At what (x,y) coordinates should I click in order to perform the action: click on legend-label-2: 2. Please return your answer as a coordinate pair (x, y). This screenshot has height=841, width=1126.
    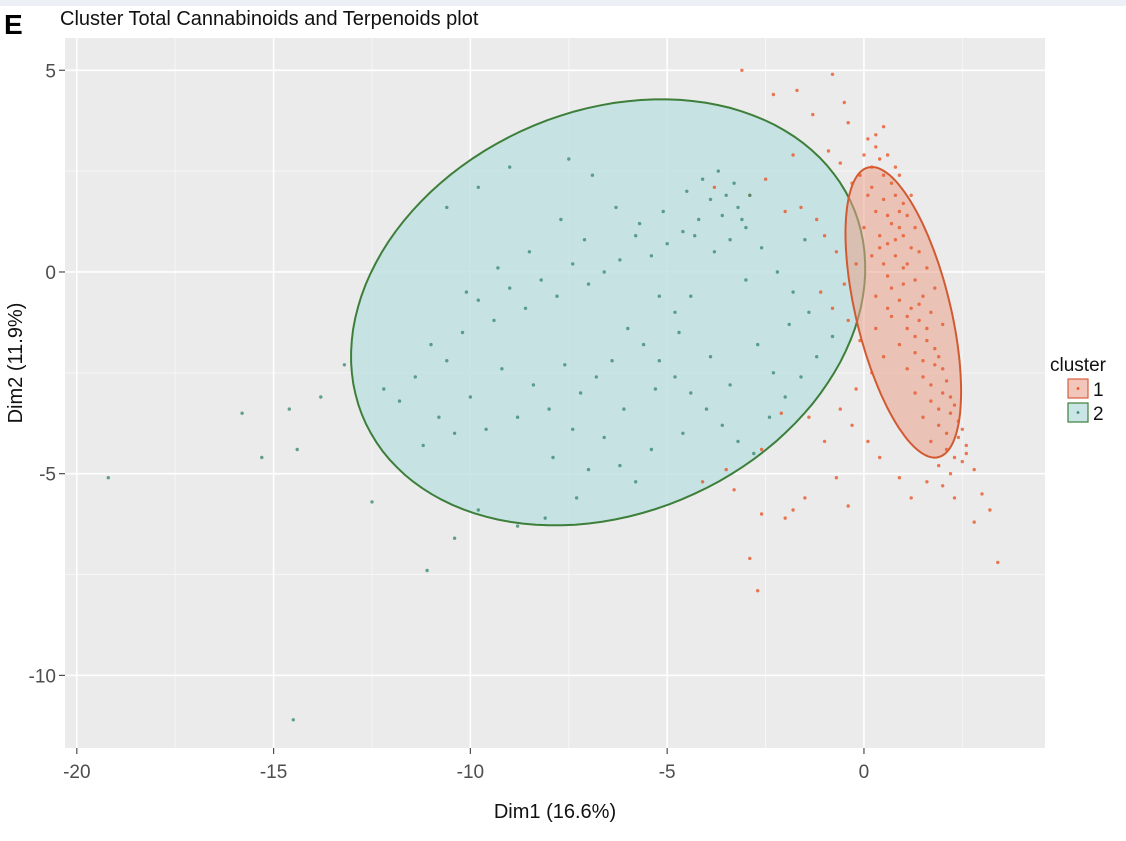
    Looking at the image, I should click on (1098, 414).